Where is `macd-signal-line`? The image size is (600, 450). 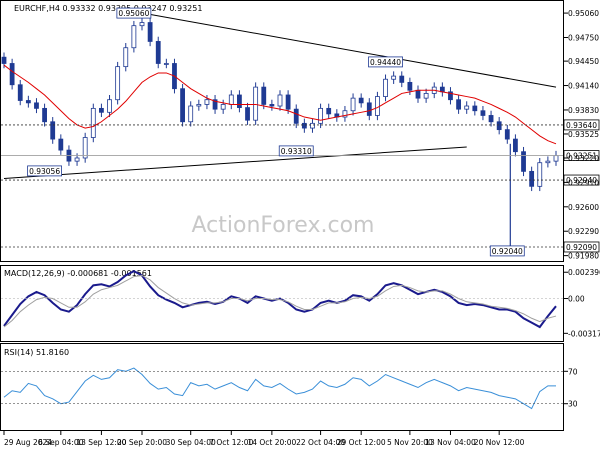 macd-signal-line is located at coordinates (280, 301).